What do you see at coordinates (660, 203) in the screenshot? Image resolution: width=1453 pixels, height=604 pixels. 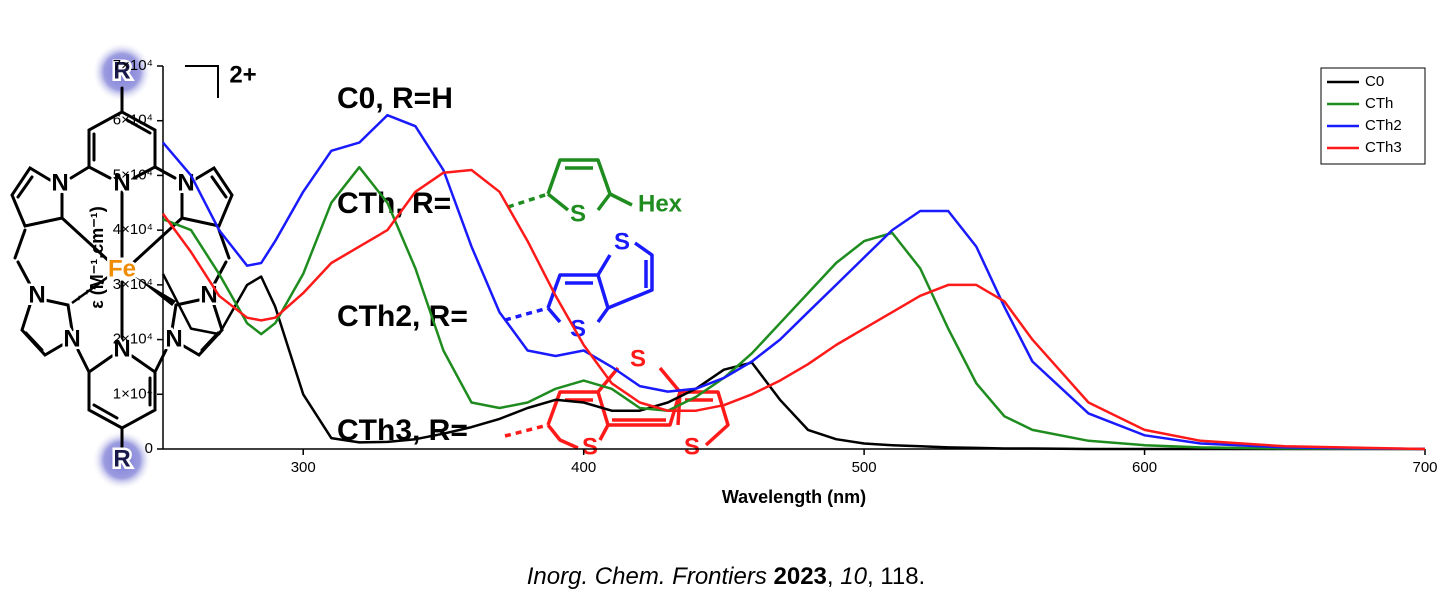 I see `atom-label: Hex` at bounding box center [660, 203].